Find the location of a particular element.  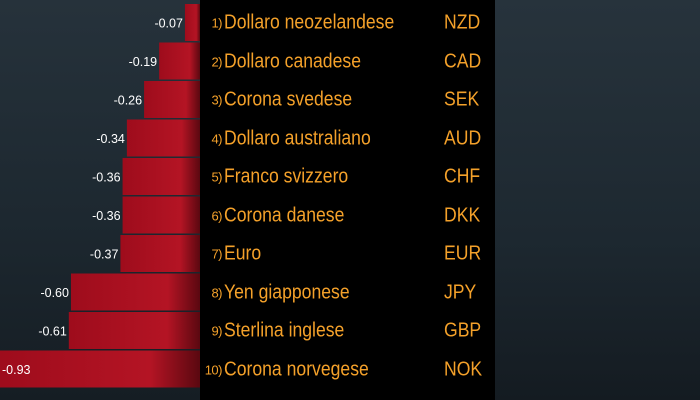

currency-code: GBP is located at coordinates (463, 330).